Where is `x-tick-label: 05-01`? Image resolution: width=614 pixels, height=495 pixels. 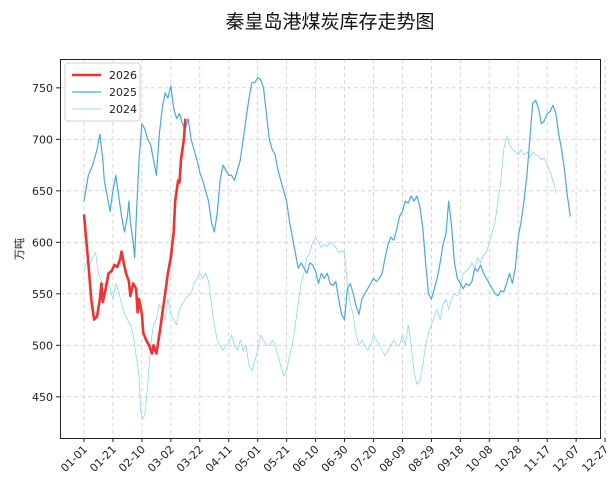 x-tick-label: 05-01 is located at coordinates (248, 459).